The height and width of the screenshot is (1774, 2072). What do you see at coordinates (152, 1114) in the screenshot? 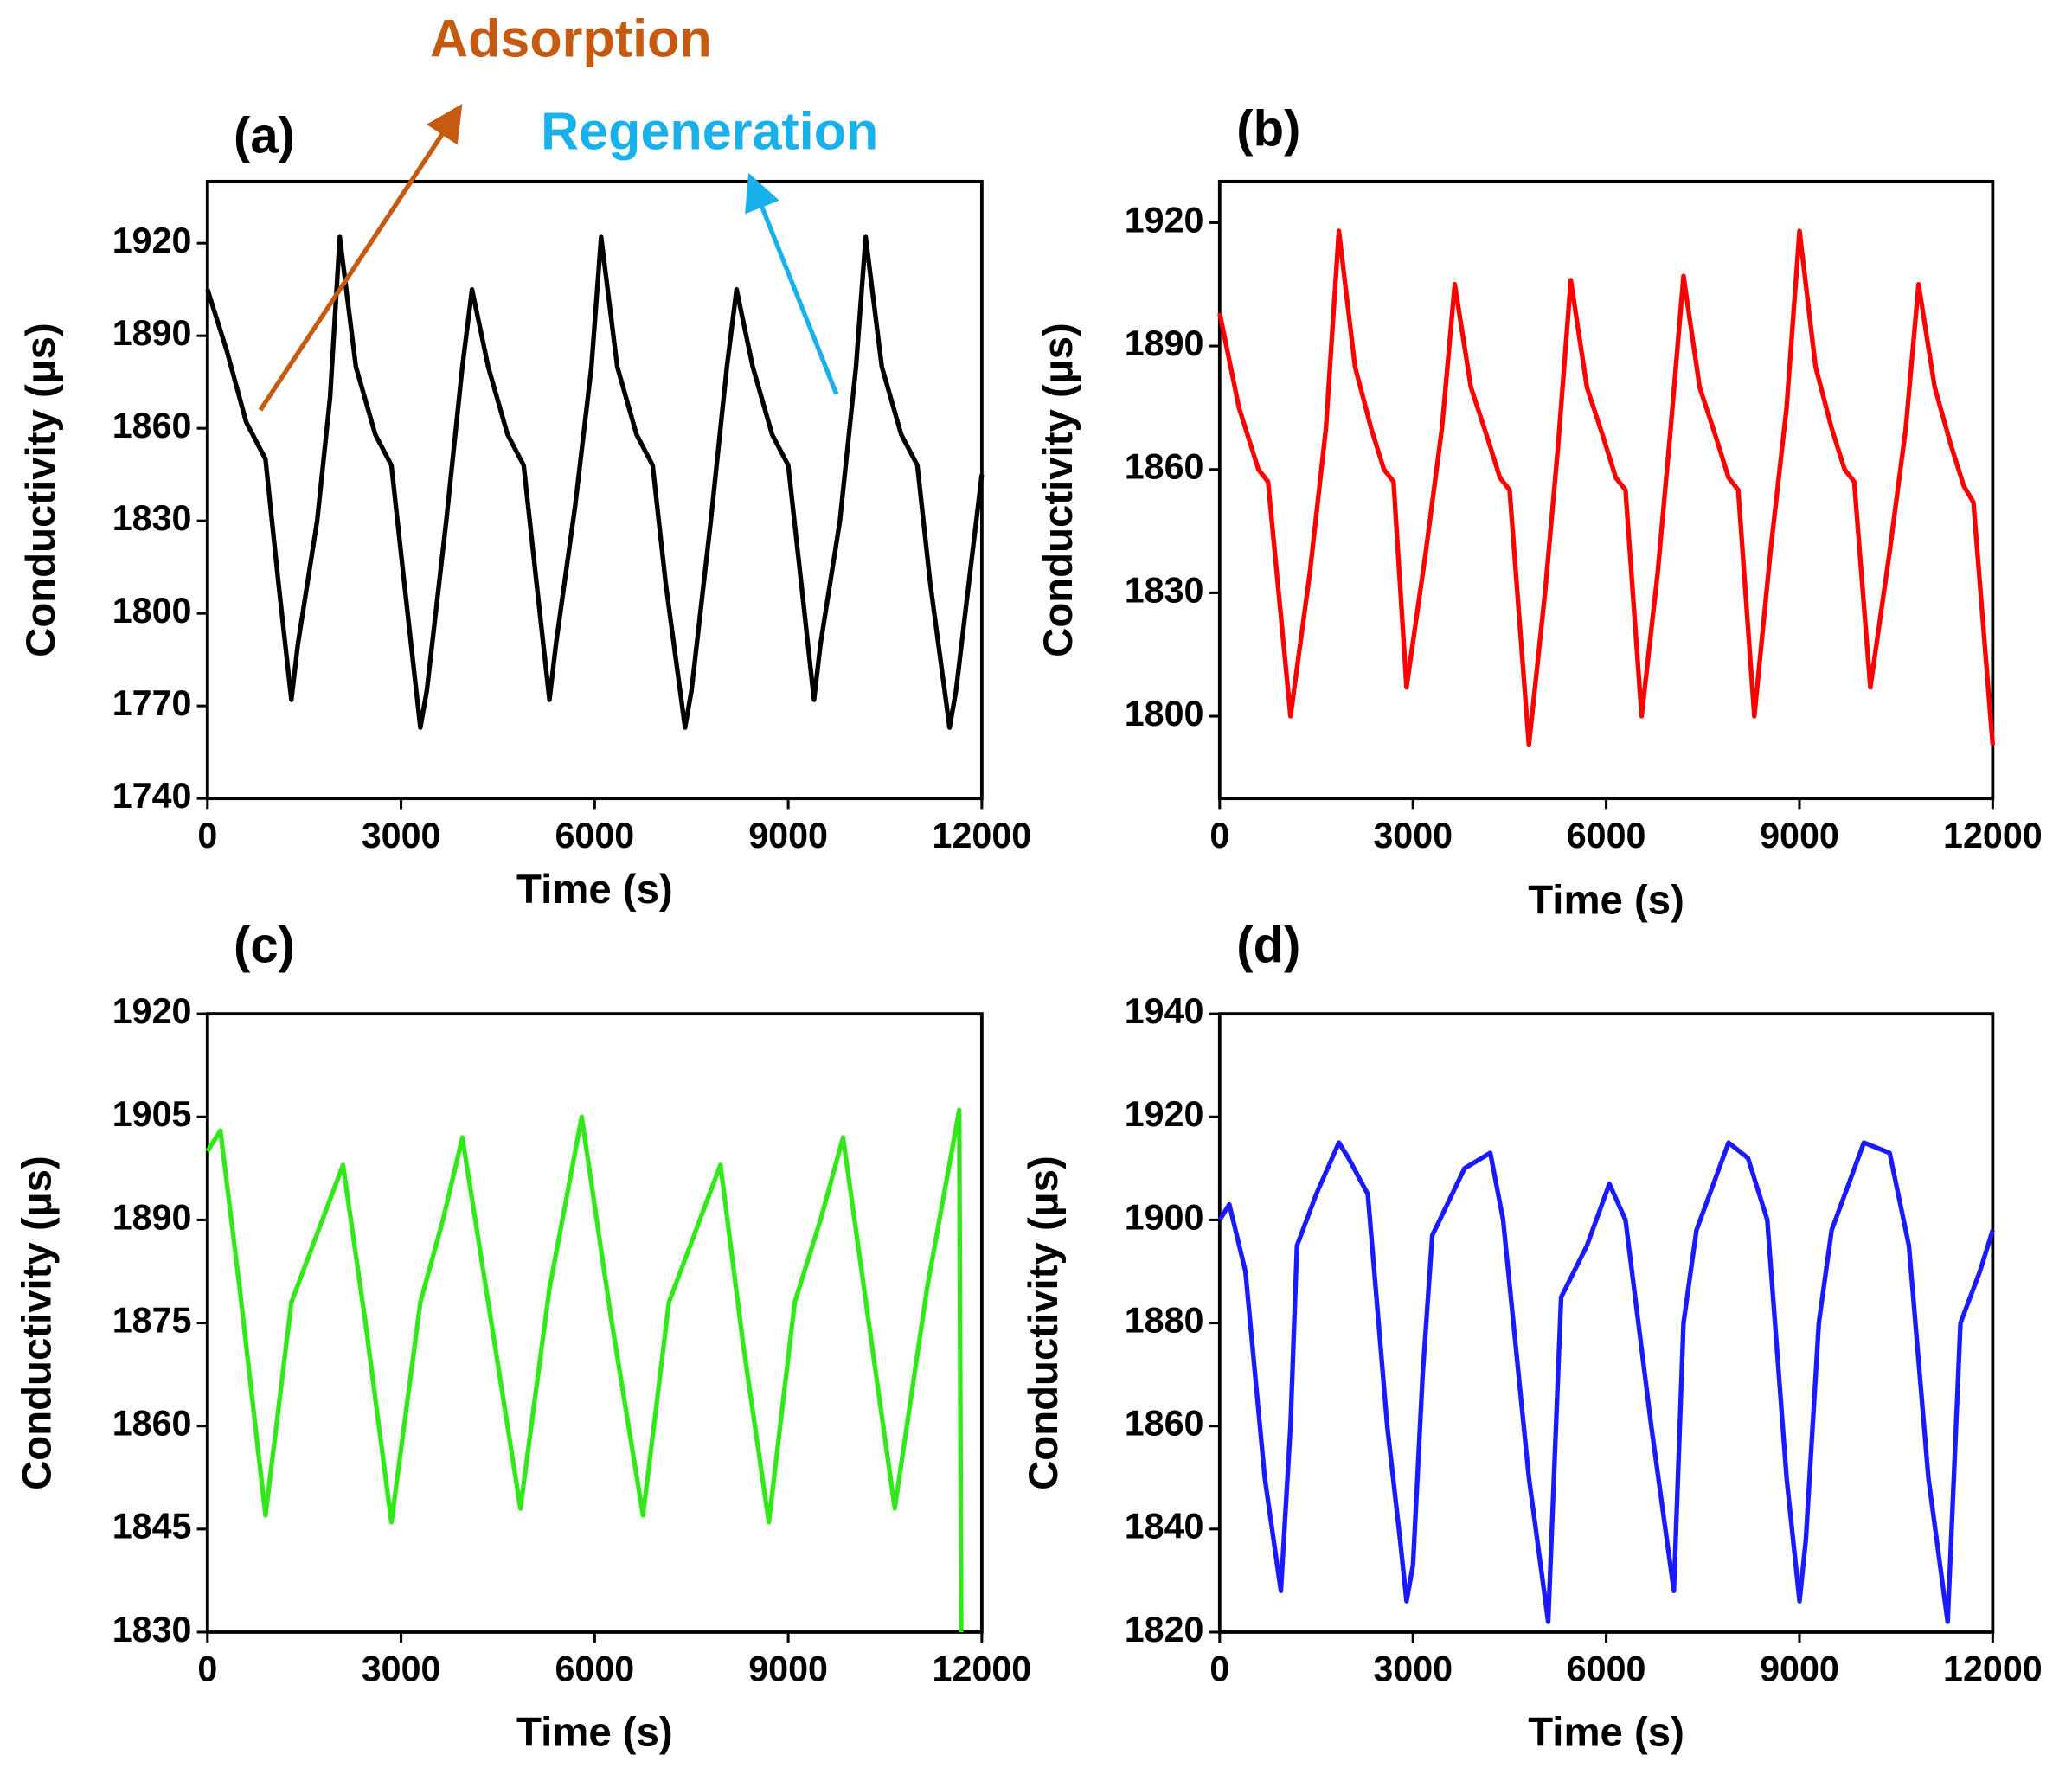
I see `y-tick-label: 1905` at bounding box center [152, 1114].